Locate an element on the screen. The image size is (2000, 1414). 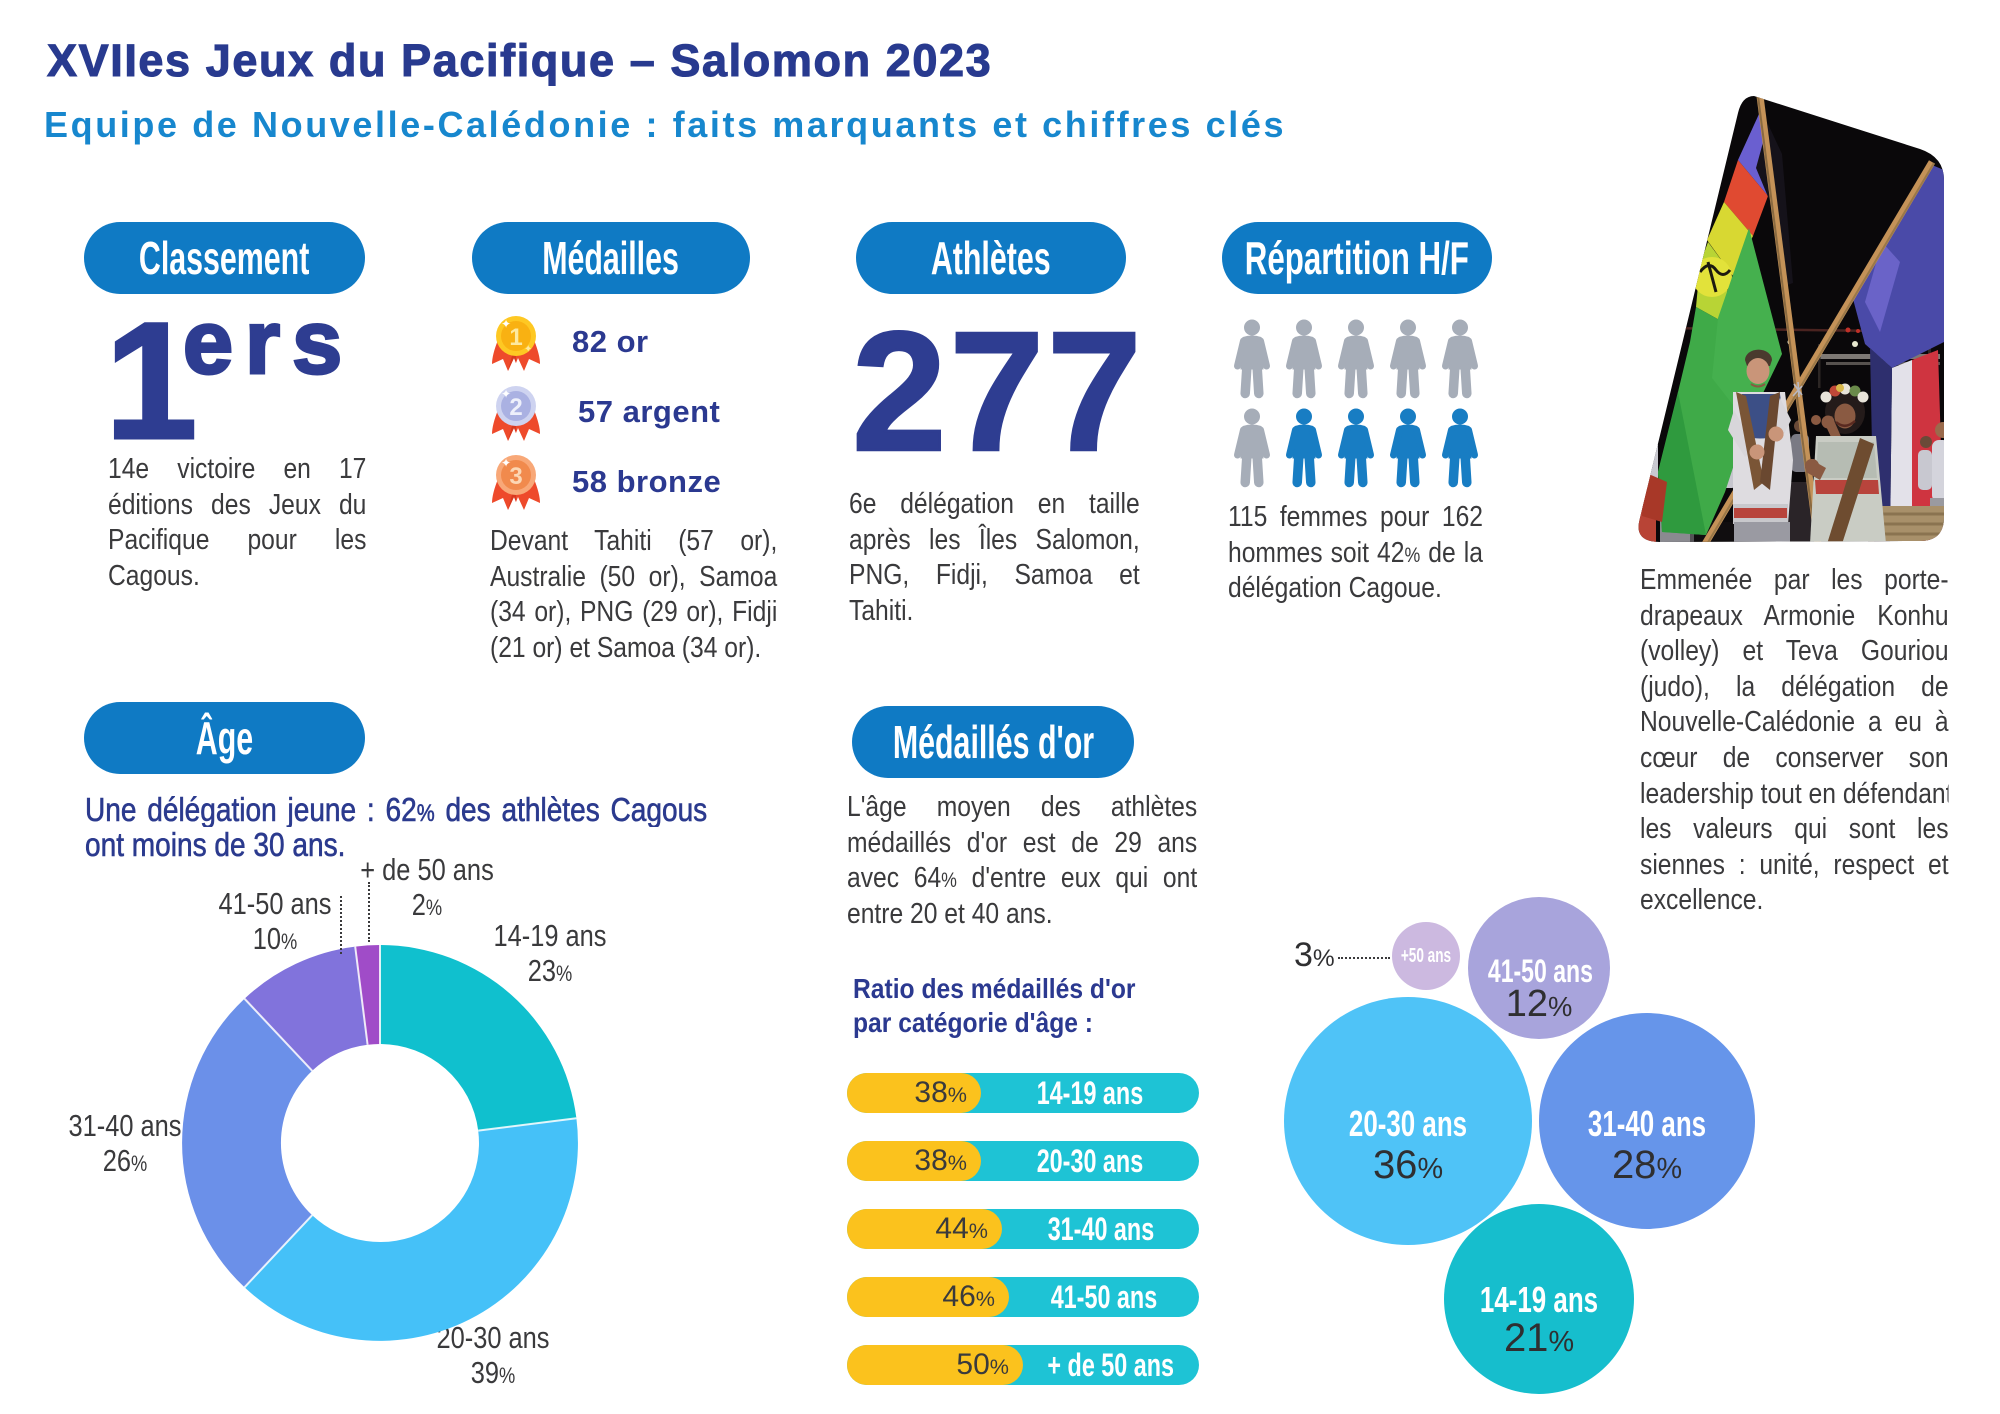
svg-text: 2 is located at coordinates (515, 407).